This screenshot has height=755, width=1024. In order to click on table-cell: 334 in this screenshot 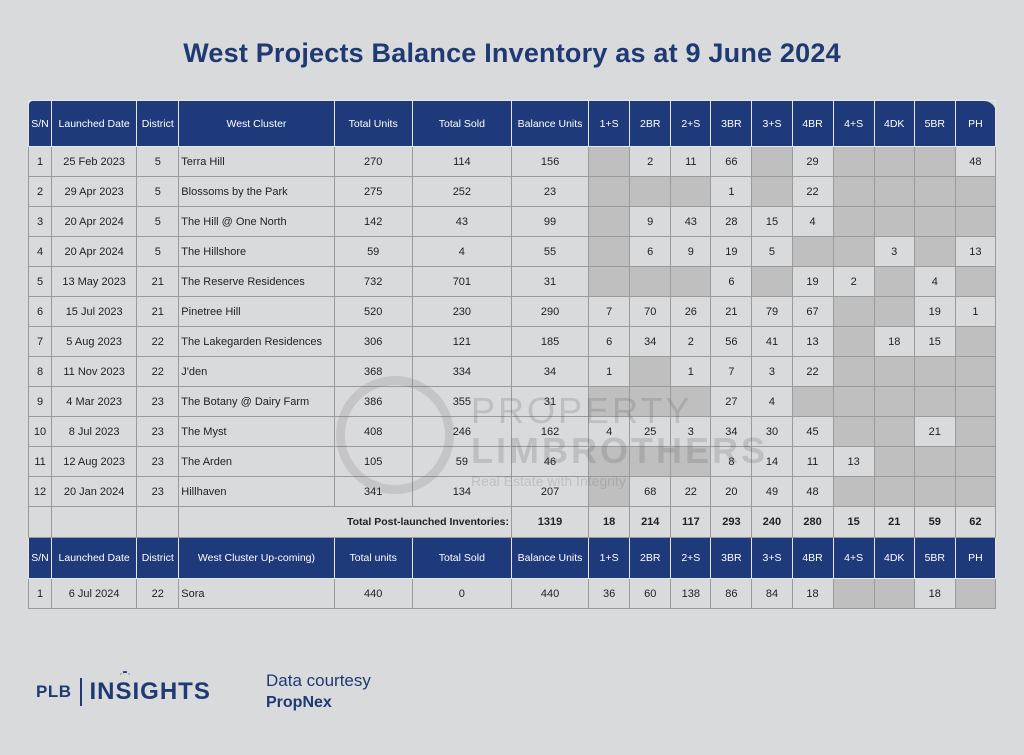, I will do `click(461, 371)`.